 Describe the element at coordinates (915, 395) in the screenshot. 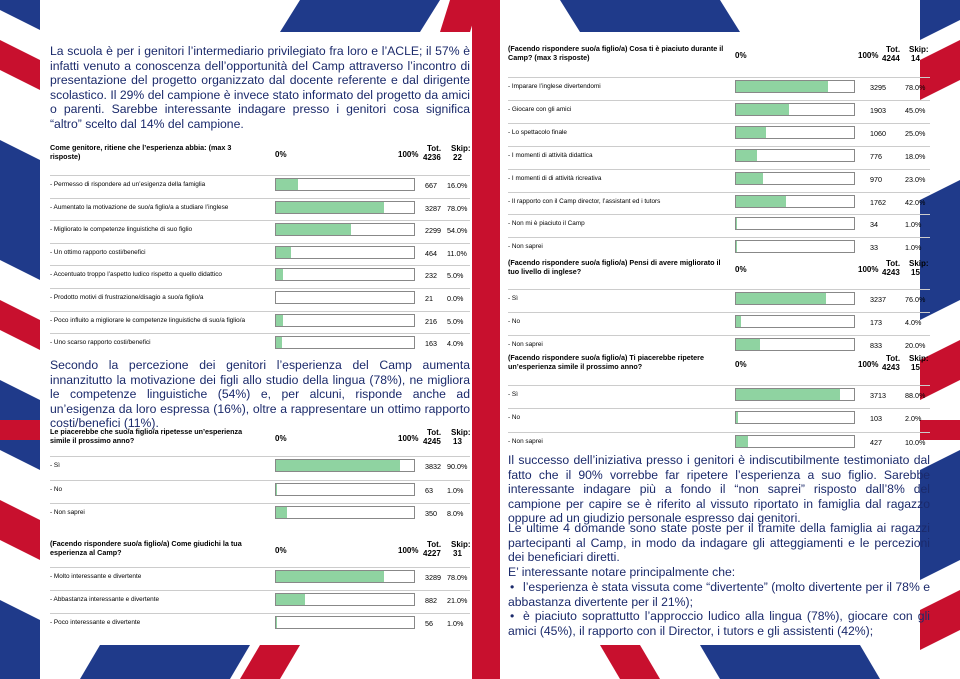

I see `row-percent: 88.0%` at that location.